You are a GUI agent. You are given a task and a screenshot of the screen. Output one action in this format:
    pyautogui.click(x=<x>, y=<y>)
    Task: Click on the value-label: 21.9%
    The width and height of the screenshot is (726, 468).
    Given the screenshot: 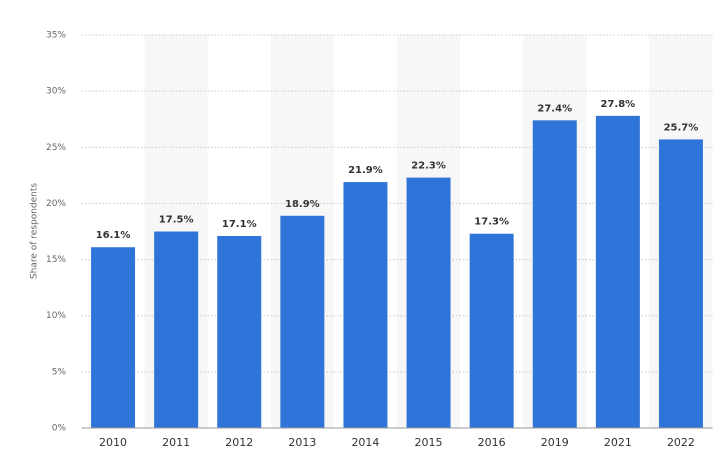 What is the action you would take?
    pyautogui.click(x=365, y=170)
    